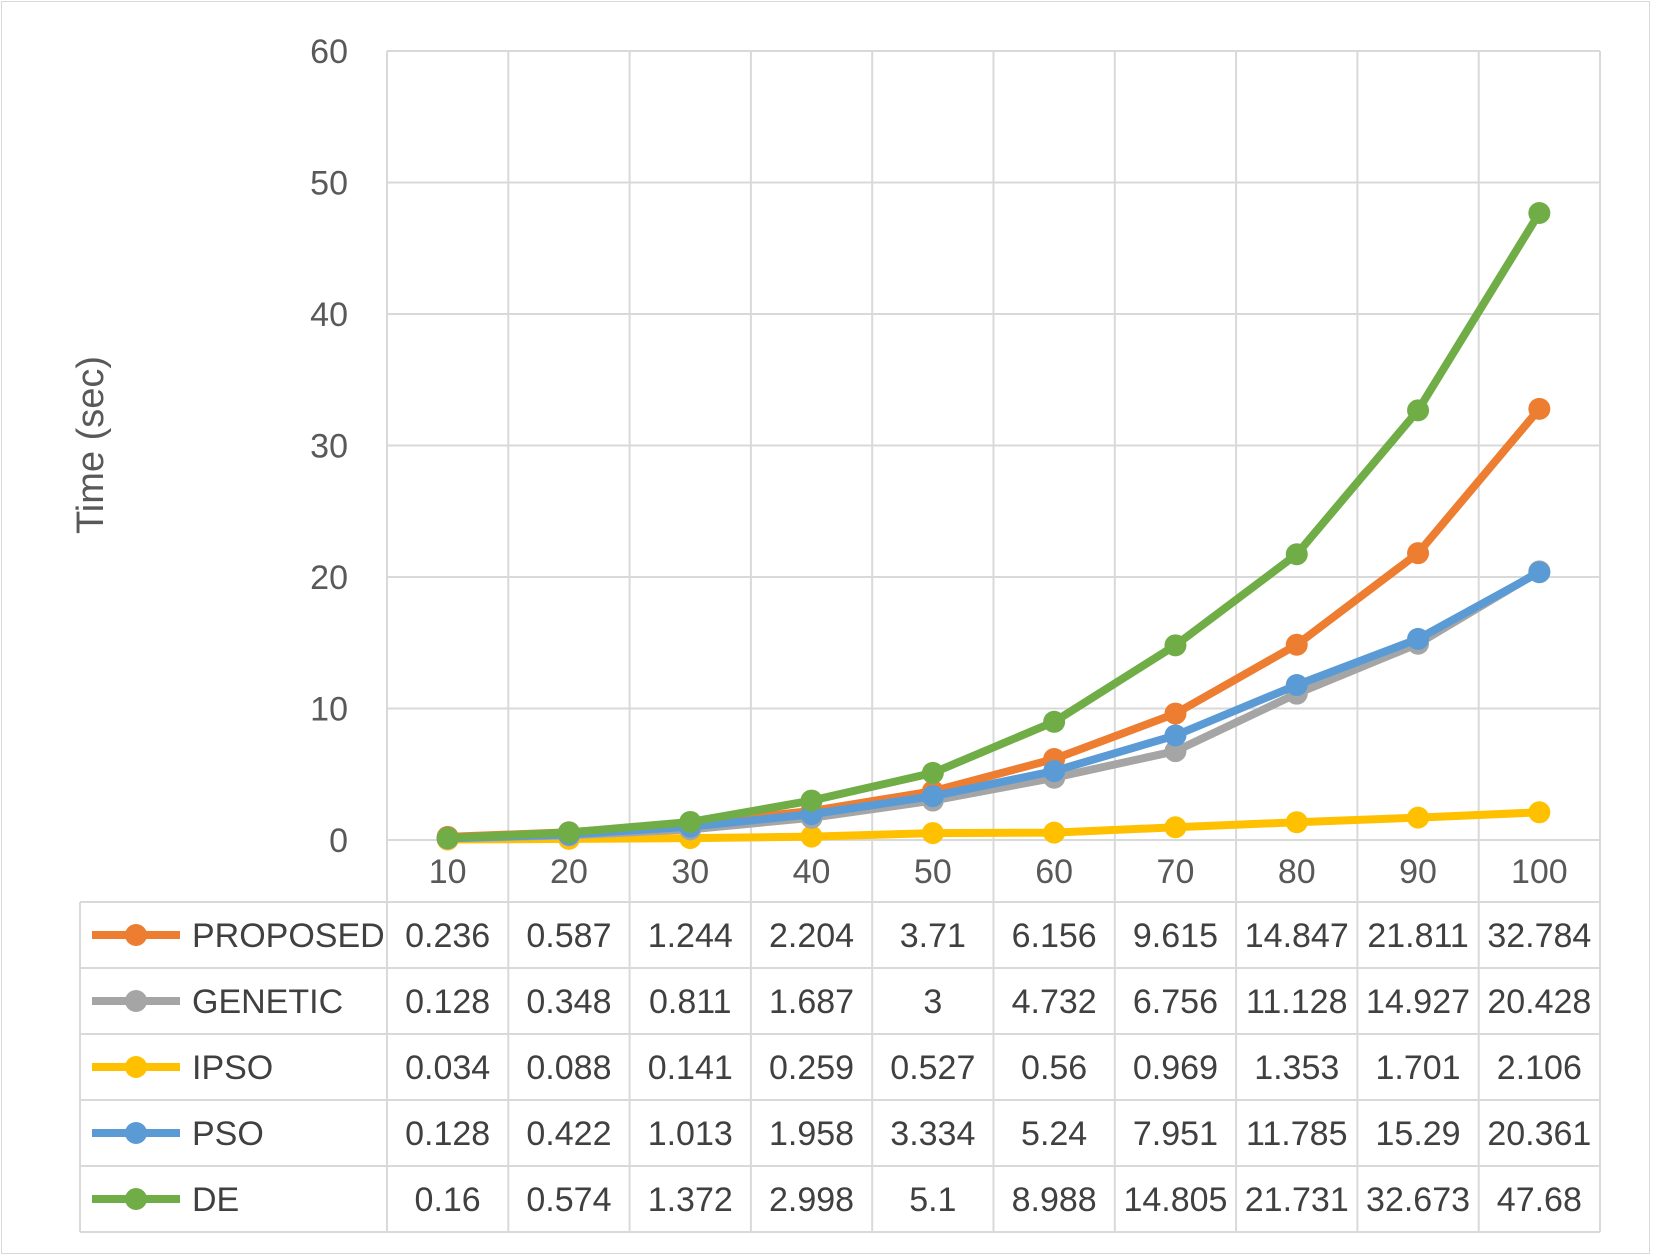 This screenshot has height=1257, width=1653. What do you see at coordinates (215, 1200) in the screenshot?
I see `legend-series-name: DE` at bounding box center [215, 1200].